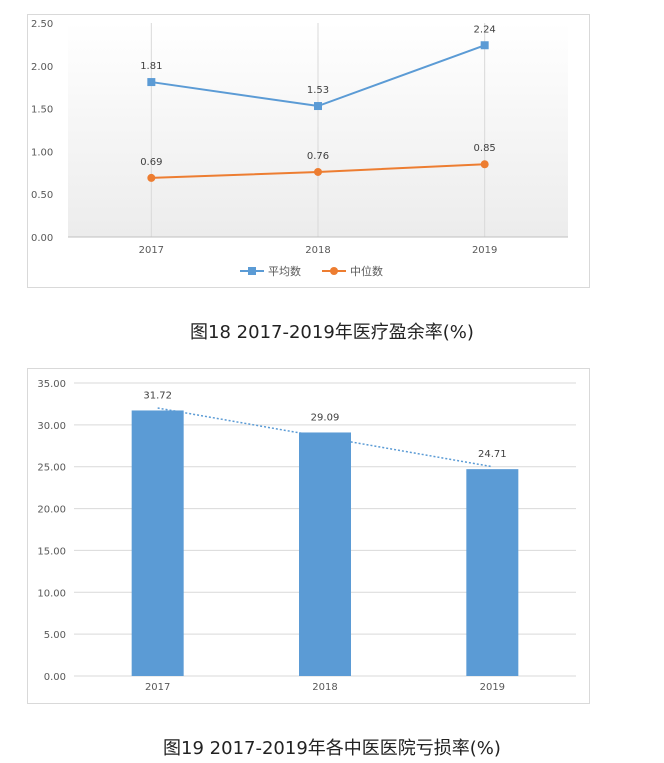  I want to click on chart-caption-19: 图19 2017-2019年各中医医院亏损率(%), so click(332, 748).